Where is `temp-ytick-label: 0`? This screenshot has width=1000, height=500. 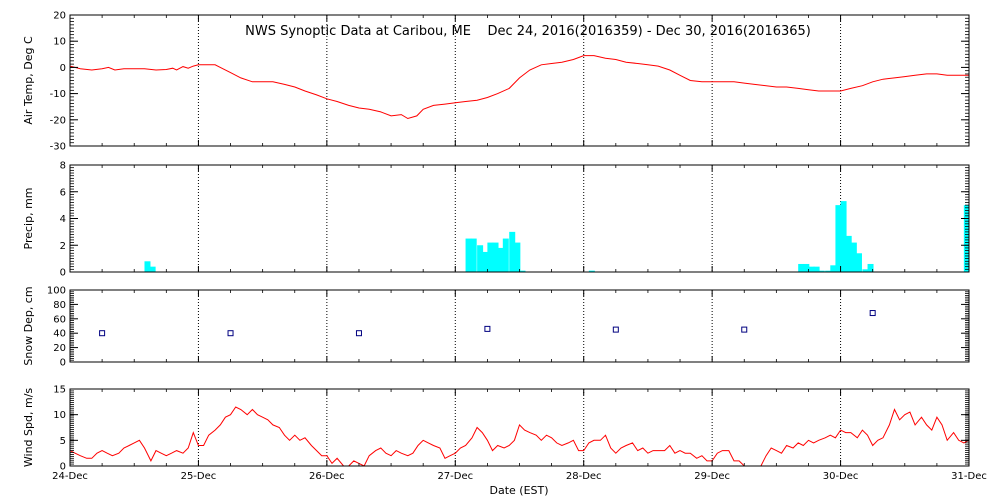
temp-ytick-label: 0 is located at coordinates (63, 68).